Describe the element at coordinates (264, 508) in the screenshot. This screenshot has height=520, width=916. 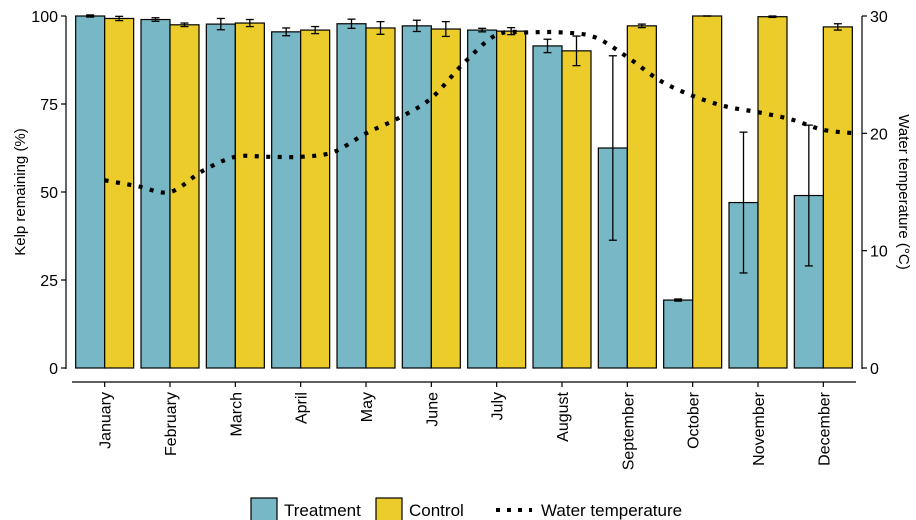
I see `legend-swatch-treatment` at that location.